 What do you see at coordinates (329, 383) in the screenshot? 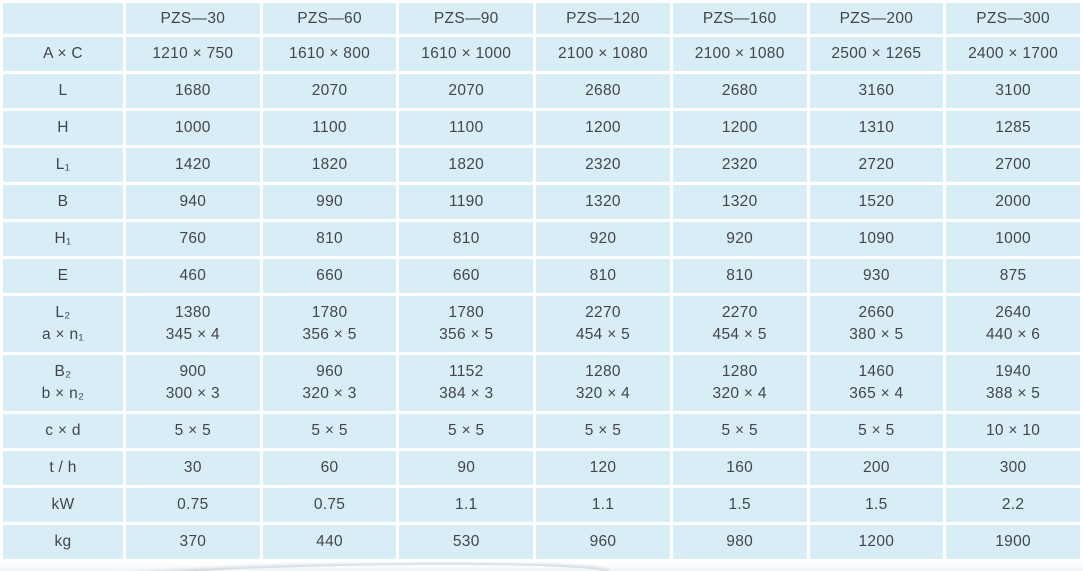
I see `data-cell: 960 320 × 3` at bounding box center [329, 383].